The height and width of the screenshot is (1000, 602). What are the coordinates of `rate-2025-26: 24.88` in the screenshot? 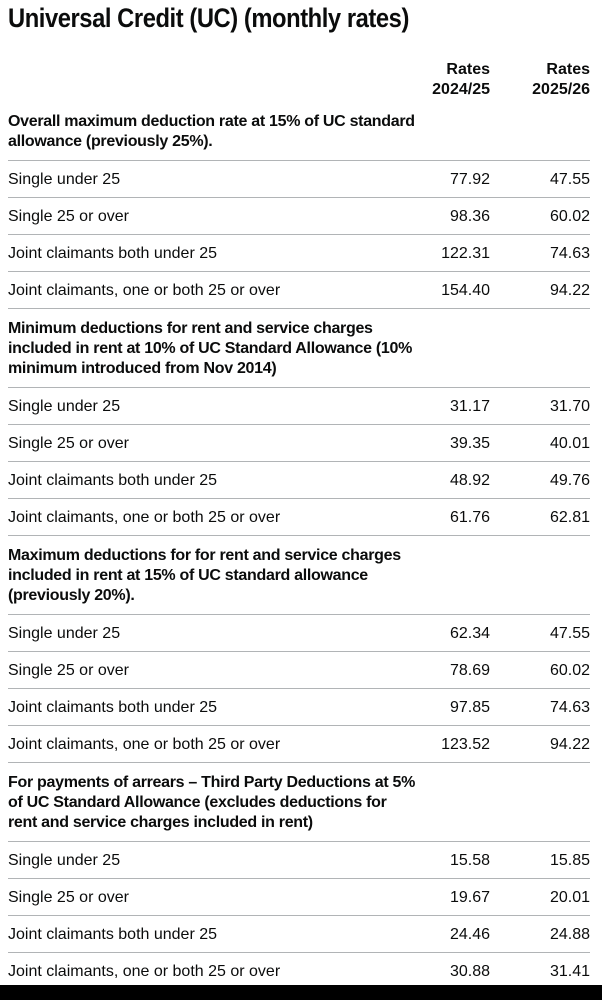 It's located at (540, 934).